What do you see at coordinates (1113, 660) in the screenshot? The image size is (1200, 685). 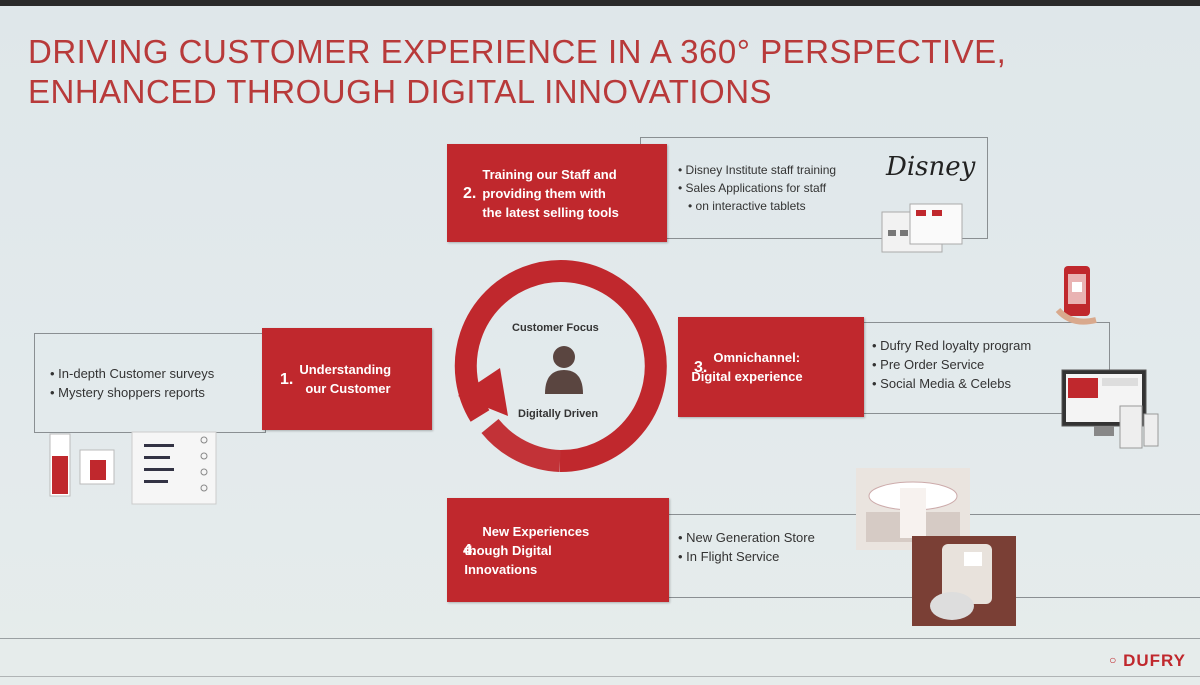 I see `brand-mark-icon: ○` at bounding box center [1113, 660].